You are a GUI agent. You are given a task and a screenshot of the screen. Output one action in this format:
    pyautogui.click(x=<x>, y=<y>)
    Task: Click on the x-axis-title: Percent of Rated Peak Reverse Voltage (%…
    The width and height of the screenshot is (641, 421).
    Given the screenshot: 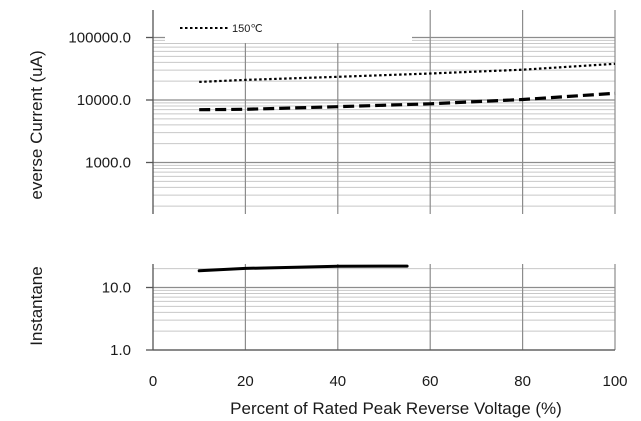 What is the action you would take?
    pyautogui.click(x=396, y=408)
    